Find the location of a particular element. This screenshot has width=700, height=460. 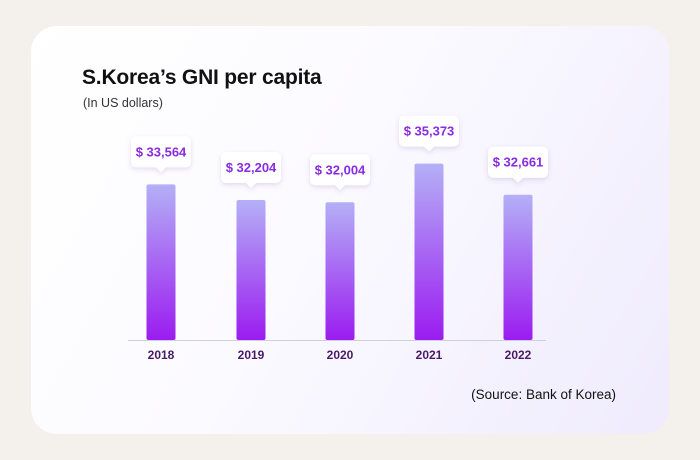

value-callout-2022 is located at coordinates (518, 164).